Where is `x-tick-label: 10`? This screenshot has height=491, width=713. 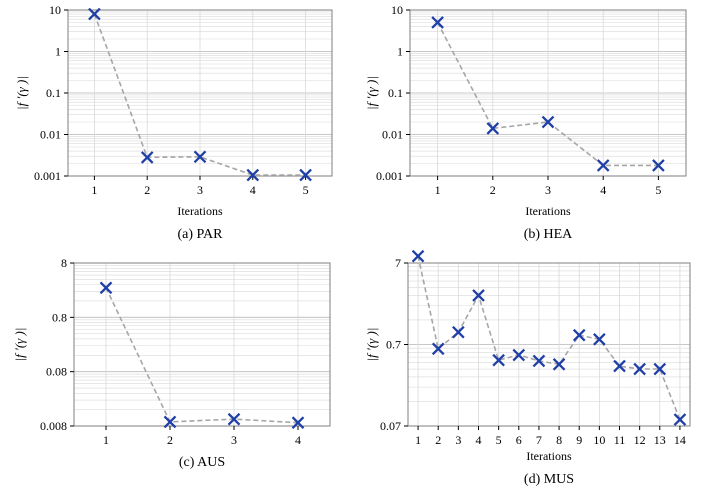 x-tick-label: 10 is located at coordinates (599, 440).